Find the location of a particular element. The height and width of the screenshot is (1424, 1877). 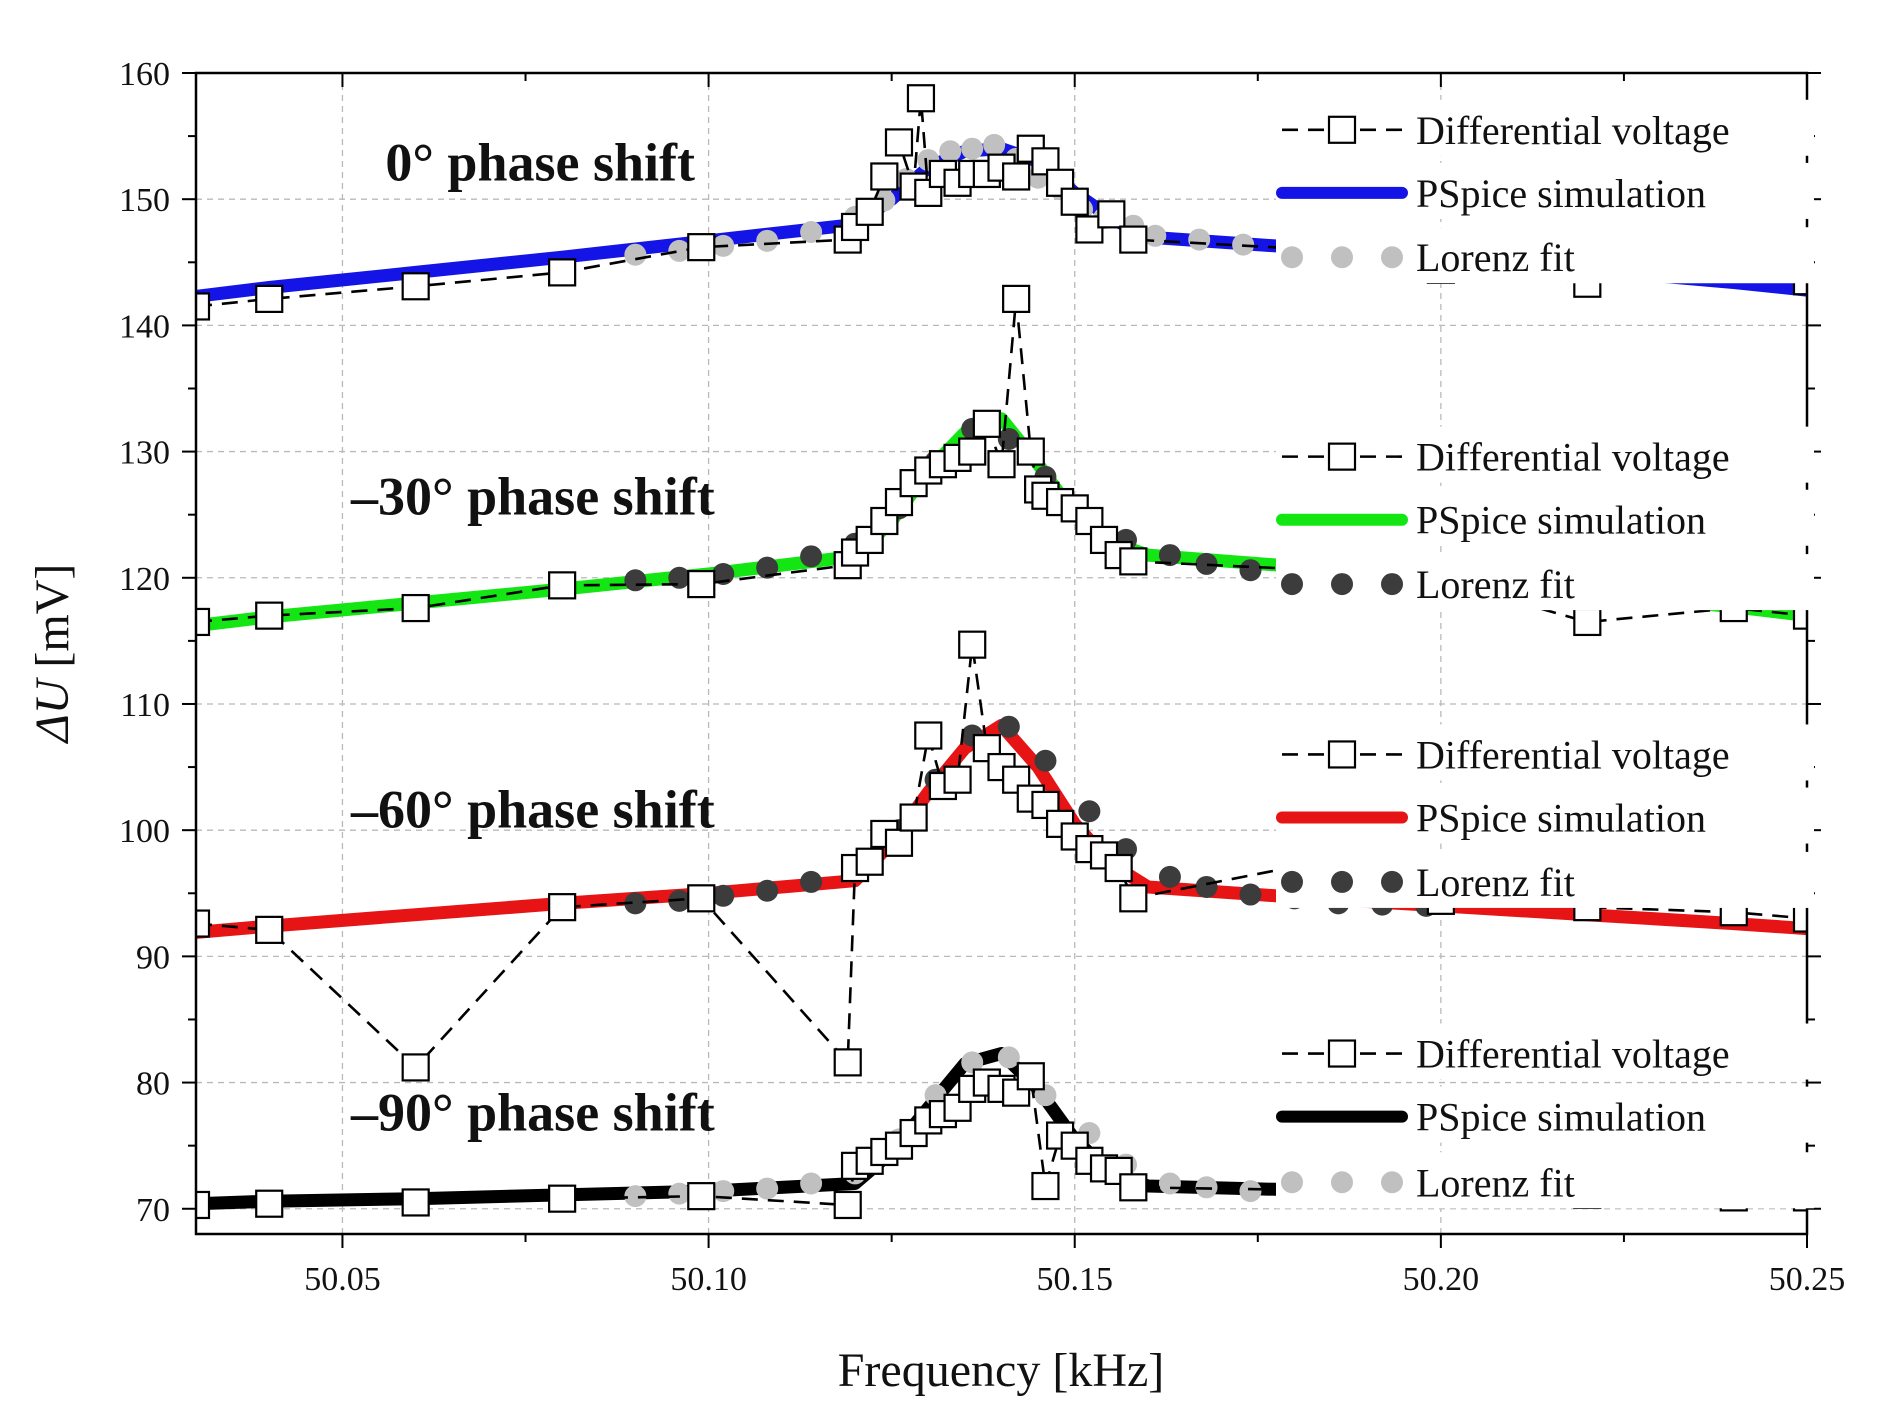

x-axis-title: Frequency [kHz] is located at coordinates (1001, 1370).